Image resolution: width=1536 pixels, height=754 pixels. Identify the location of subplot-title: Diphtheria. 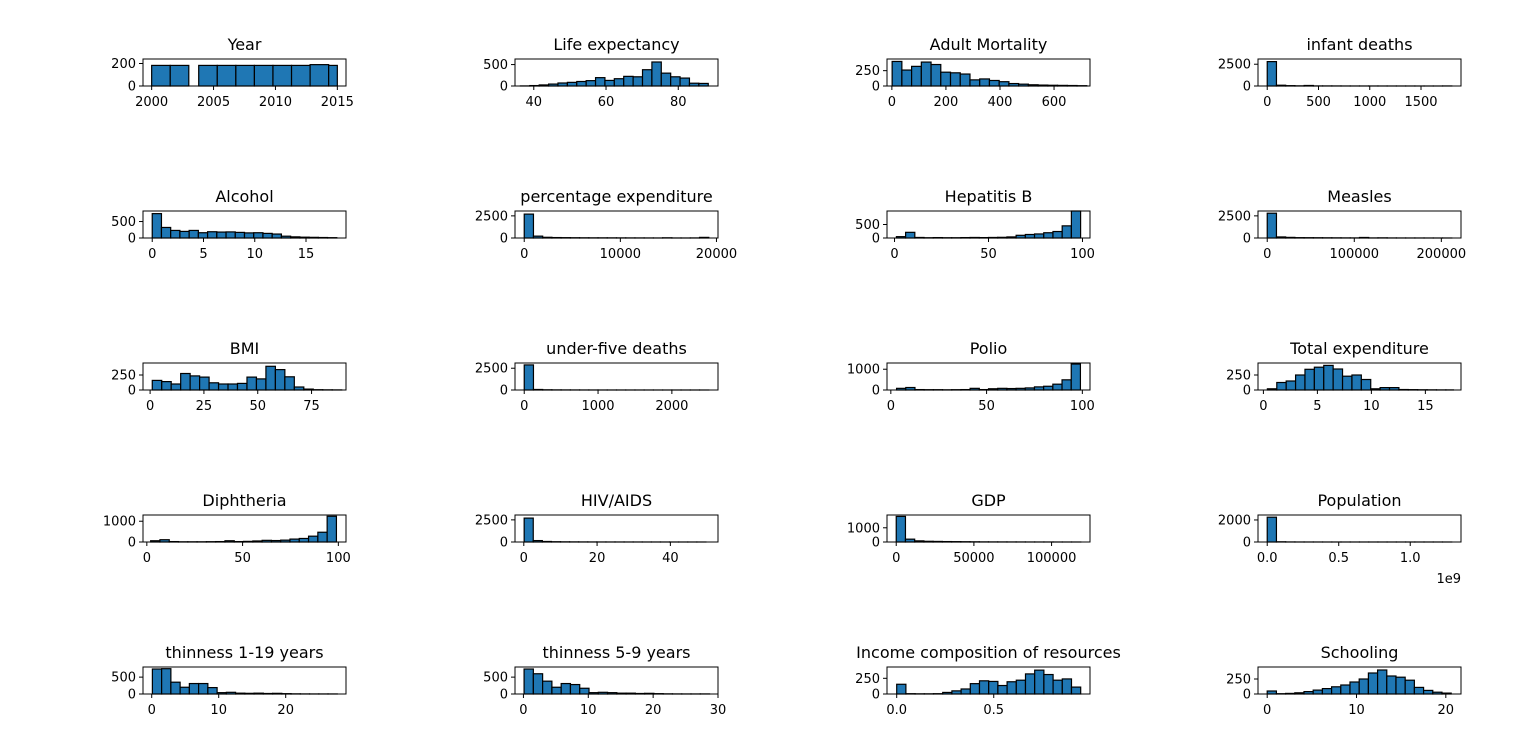
(244, 500).